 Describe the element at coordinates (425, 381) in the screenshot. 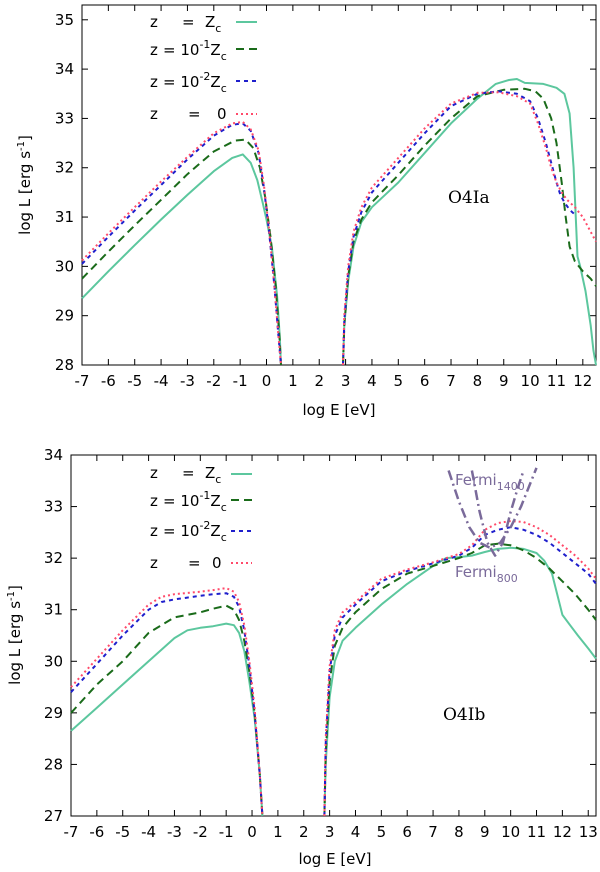

I see `x-tick-label: 6` at that location.